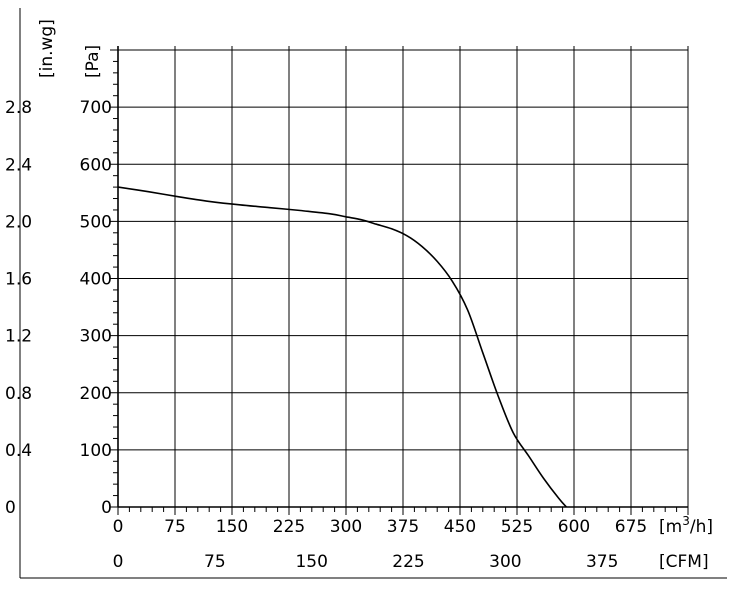 Image resolution: width=741 pixels, height=590 pixels. Describe the element at coordinates (670, 527) in the screenshot. I see `x-unit-prefix: [m` at that location.